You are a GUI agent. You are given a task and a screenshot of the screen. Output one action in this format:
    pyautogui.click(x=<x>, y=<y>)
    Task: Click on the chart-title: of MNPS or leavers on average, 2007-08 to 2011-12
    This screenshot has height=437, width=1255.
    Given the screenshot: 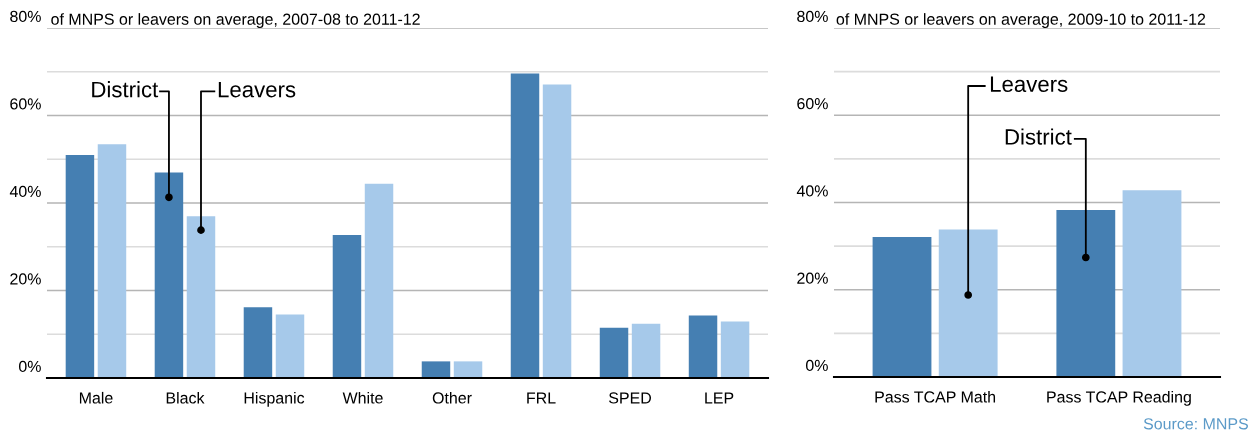 What is the action you would take?
    pyautogui.click(x=235, y=20)
    